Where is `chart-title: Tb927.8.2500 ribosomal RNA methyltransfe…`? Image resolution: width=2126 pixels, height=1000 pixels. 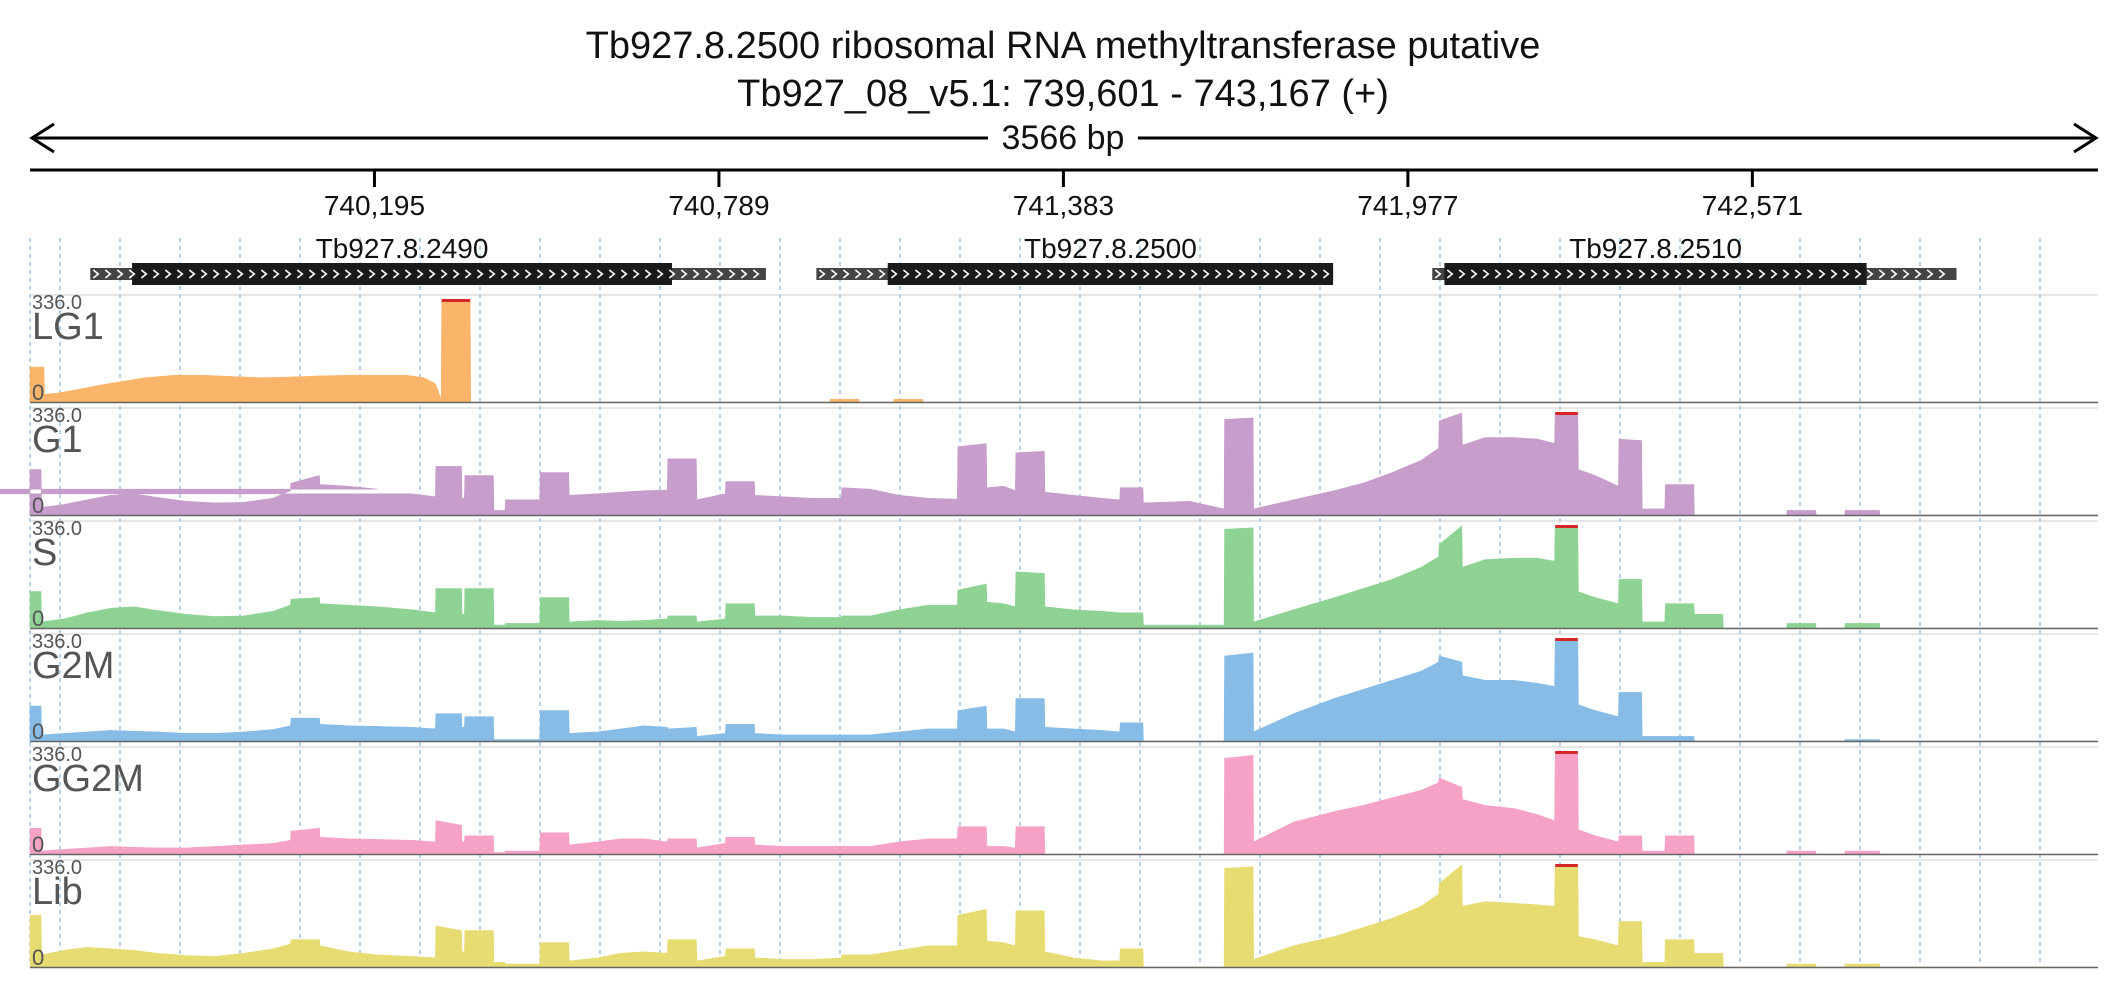 chart-title: Tb927.8.2500 ribosomal RNA methyltransfe… is located at coordinates (1063, 46).